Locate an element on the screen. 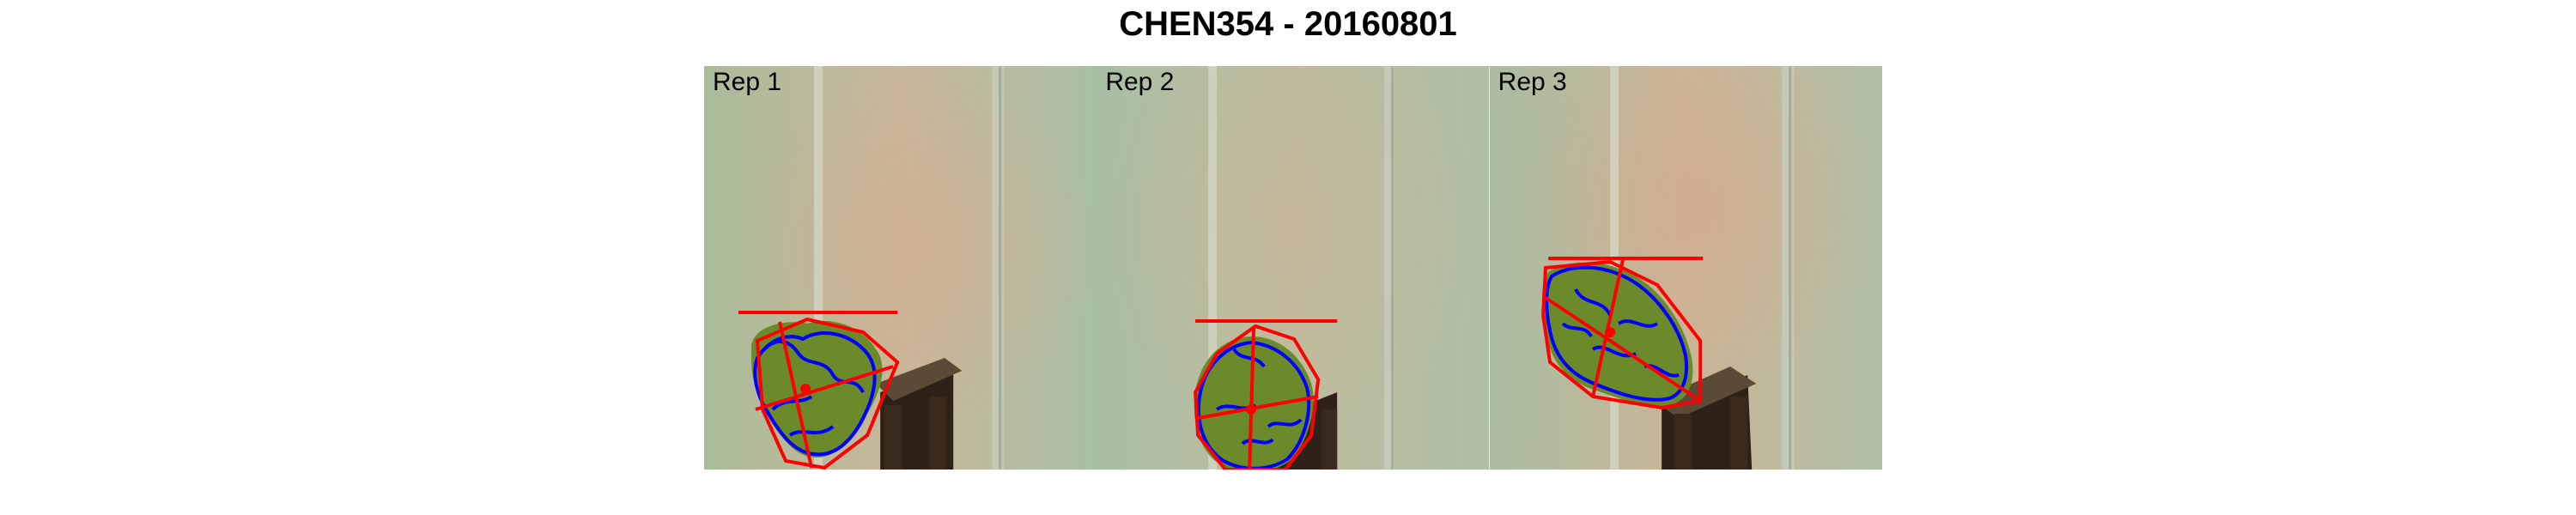 This screenshot has width=2576, height=515. rep-2-plant is located at coordinates (1254, 403).